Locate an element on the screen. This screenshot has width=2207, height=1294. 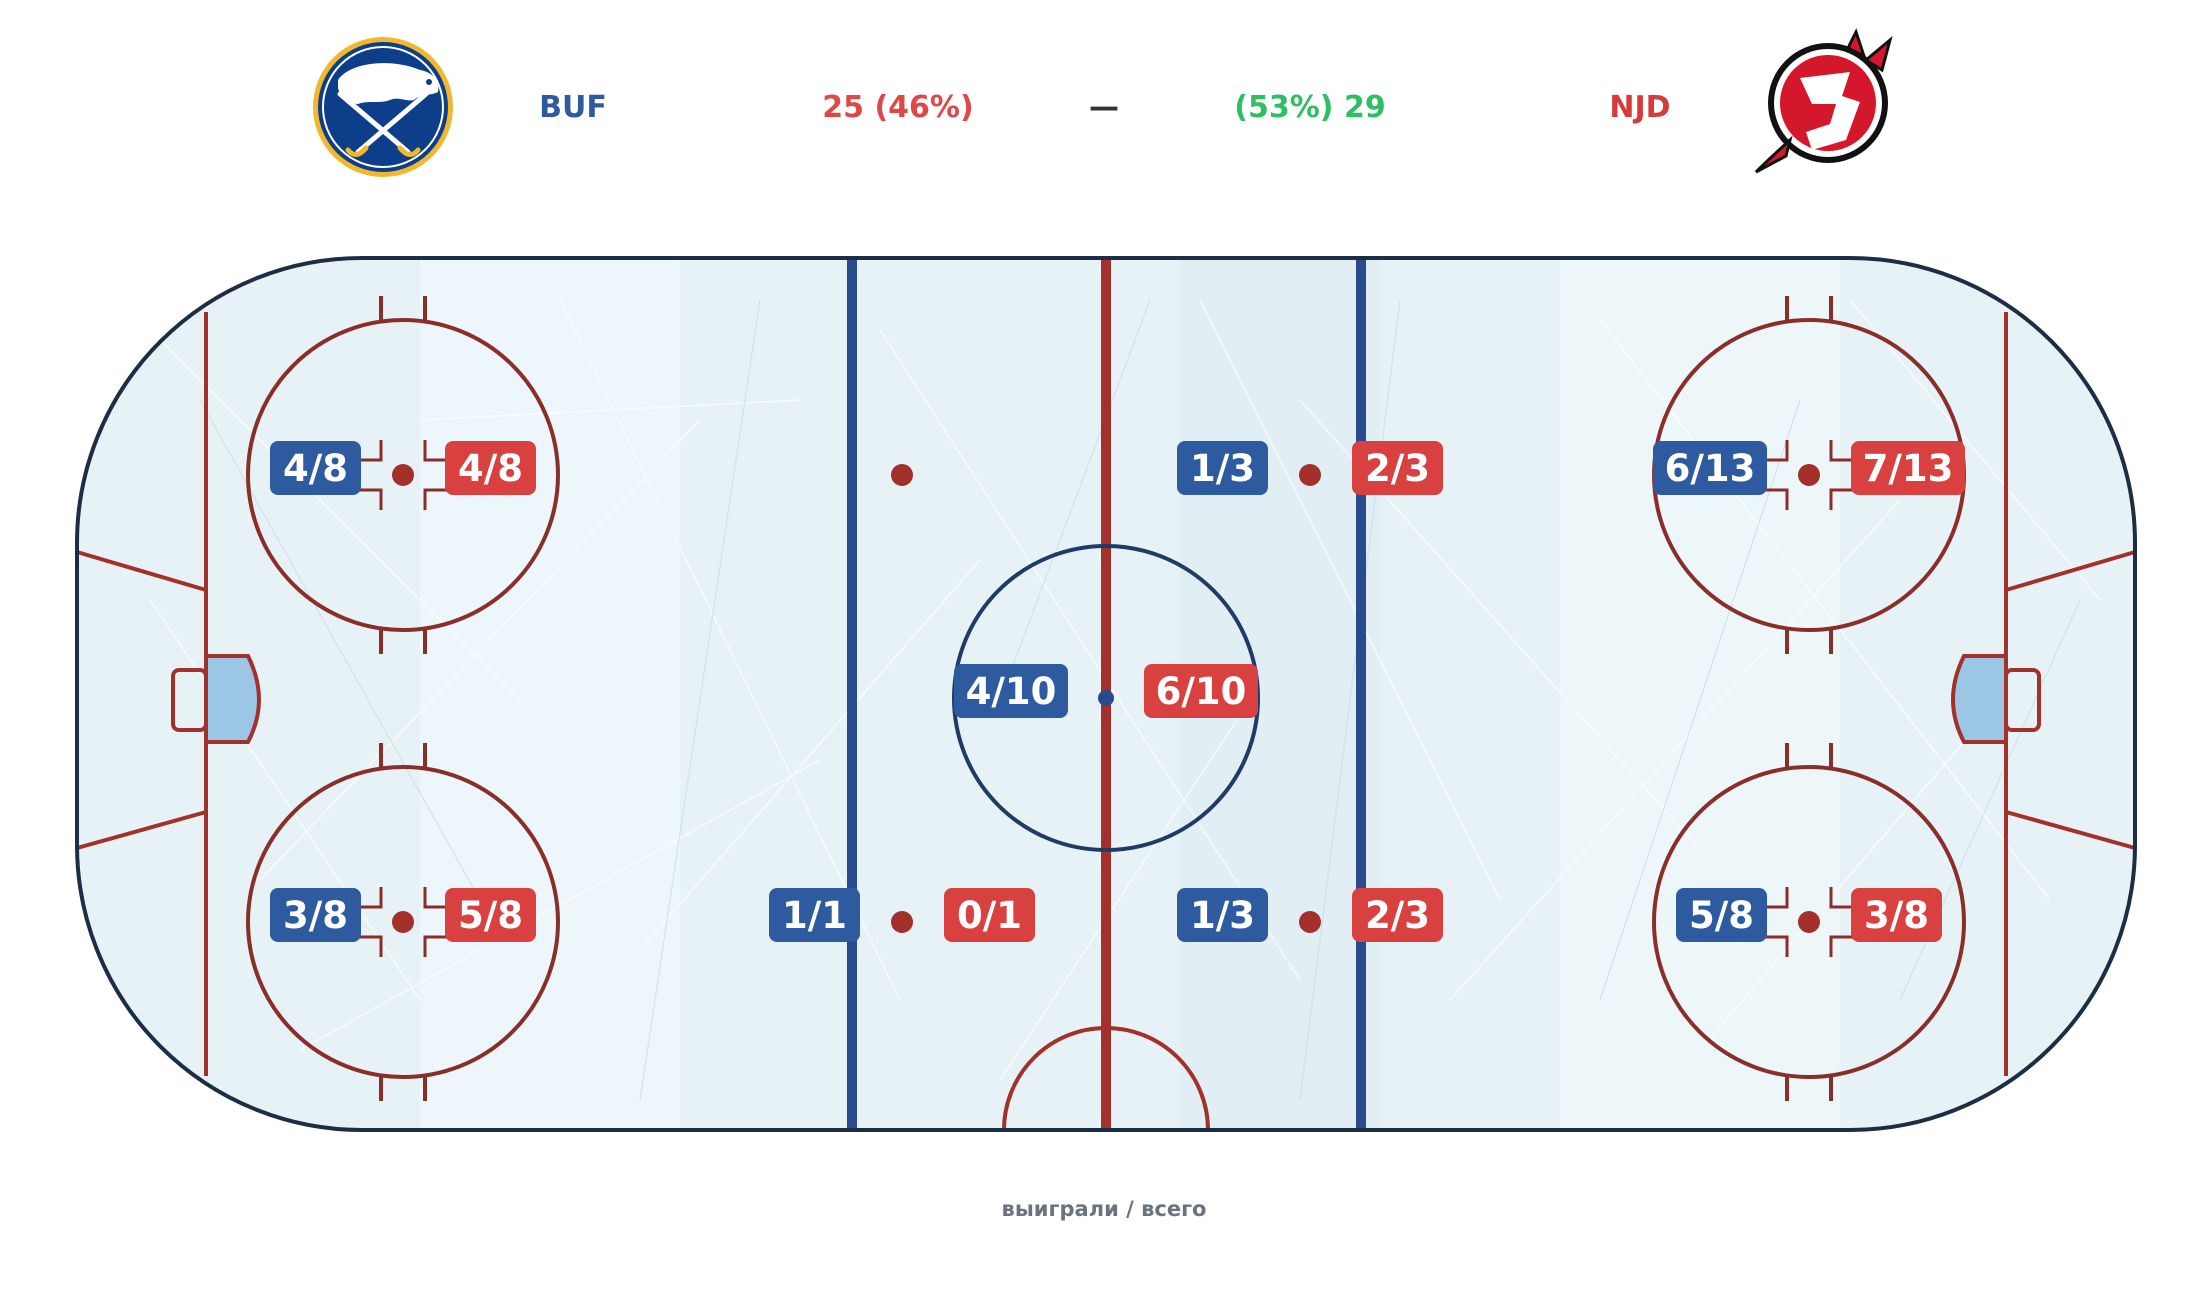
away-faceoff-badge: 7/13 is located at coordinates (1908, 468).